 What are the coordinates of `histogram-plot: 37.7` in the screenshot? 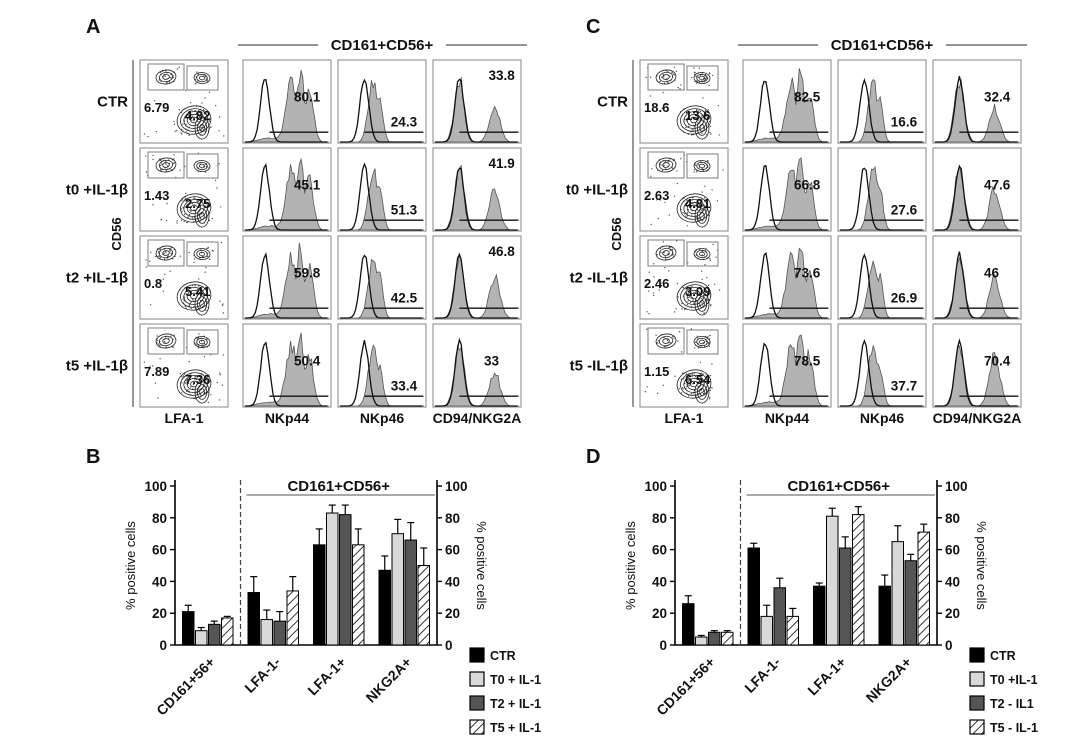 It's located at (882, 365).